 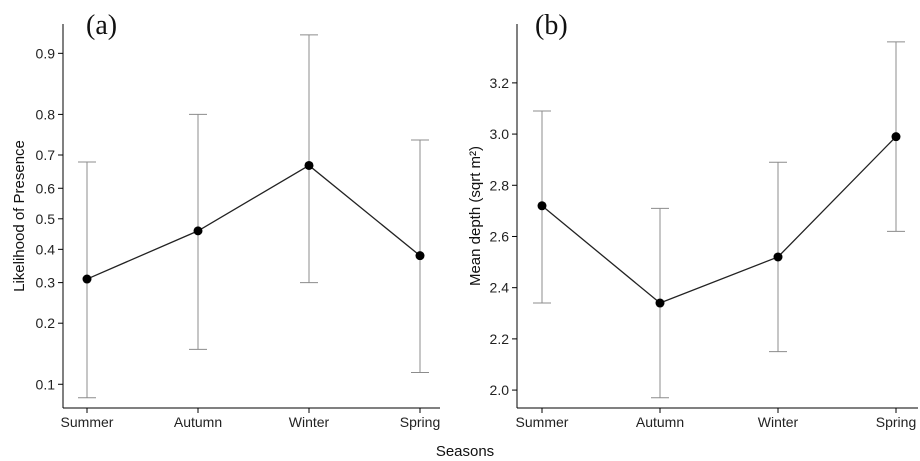 What do you see at coordinates (500, 288) in the screenshot?
I see `y-tick-label: 2.4` at bounding box center [500, 288].